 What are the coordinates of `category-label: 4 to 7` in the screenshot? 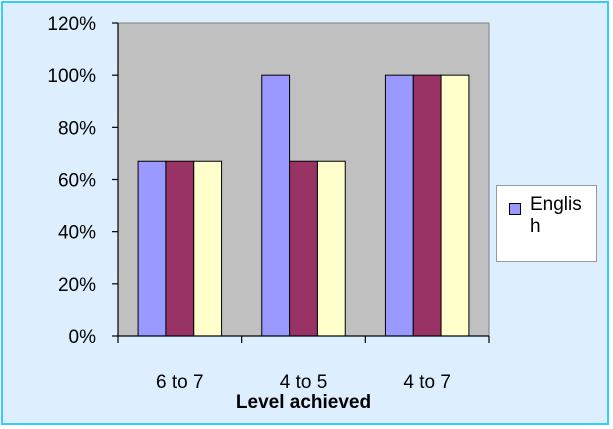 It's located at (427, 382).